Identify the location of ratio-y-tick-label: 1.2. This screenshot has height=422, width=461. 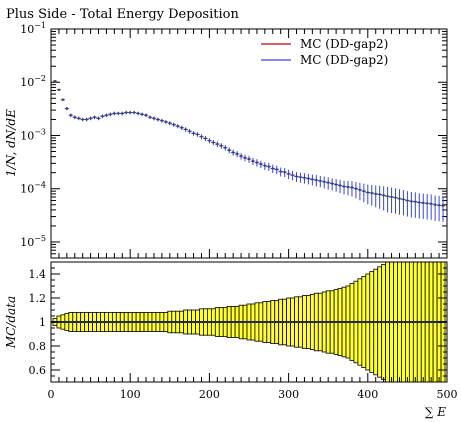
(38, 298).